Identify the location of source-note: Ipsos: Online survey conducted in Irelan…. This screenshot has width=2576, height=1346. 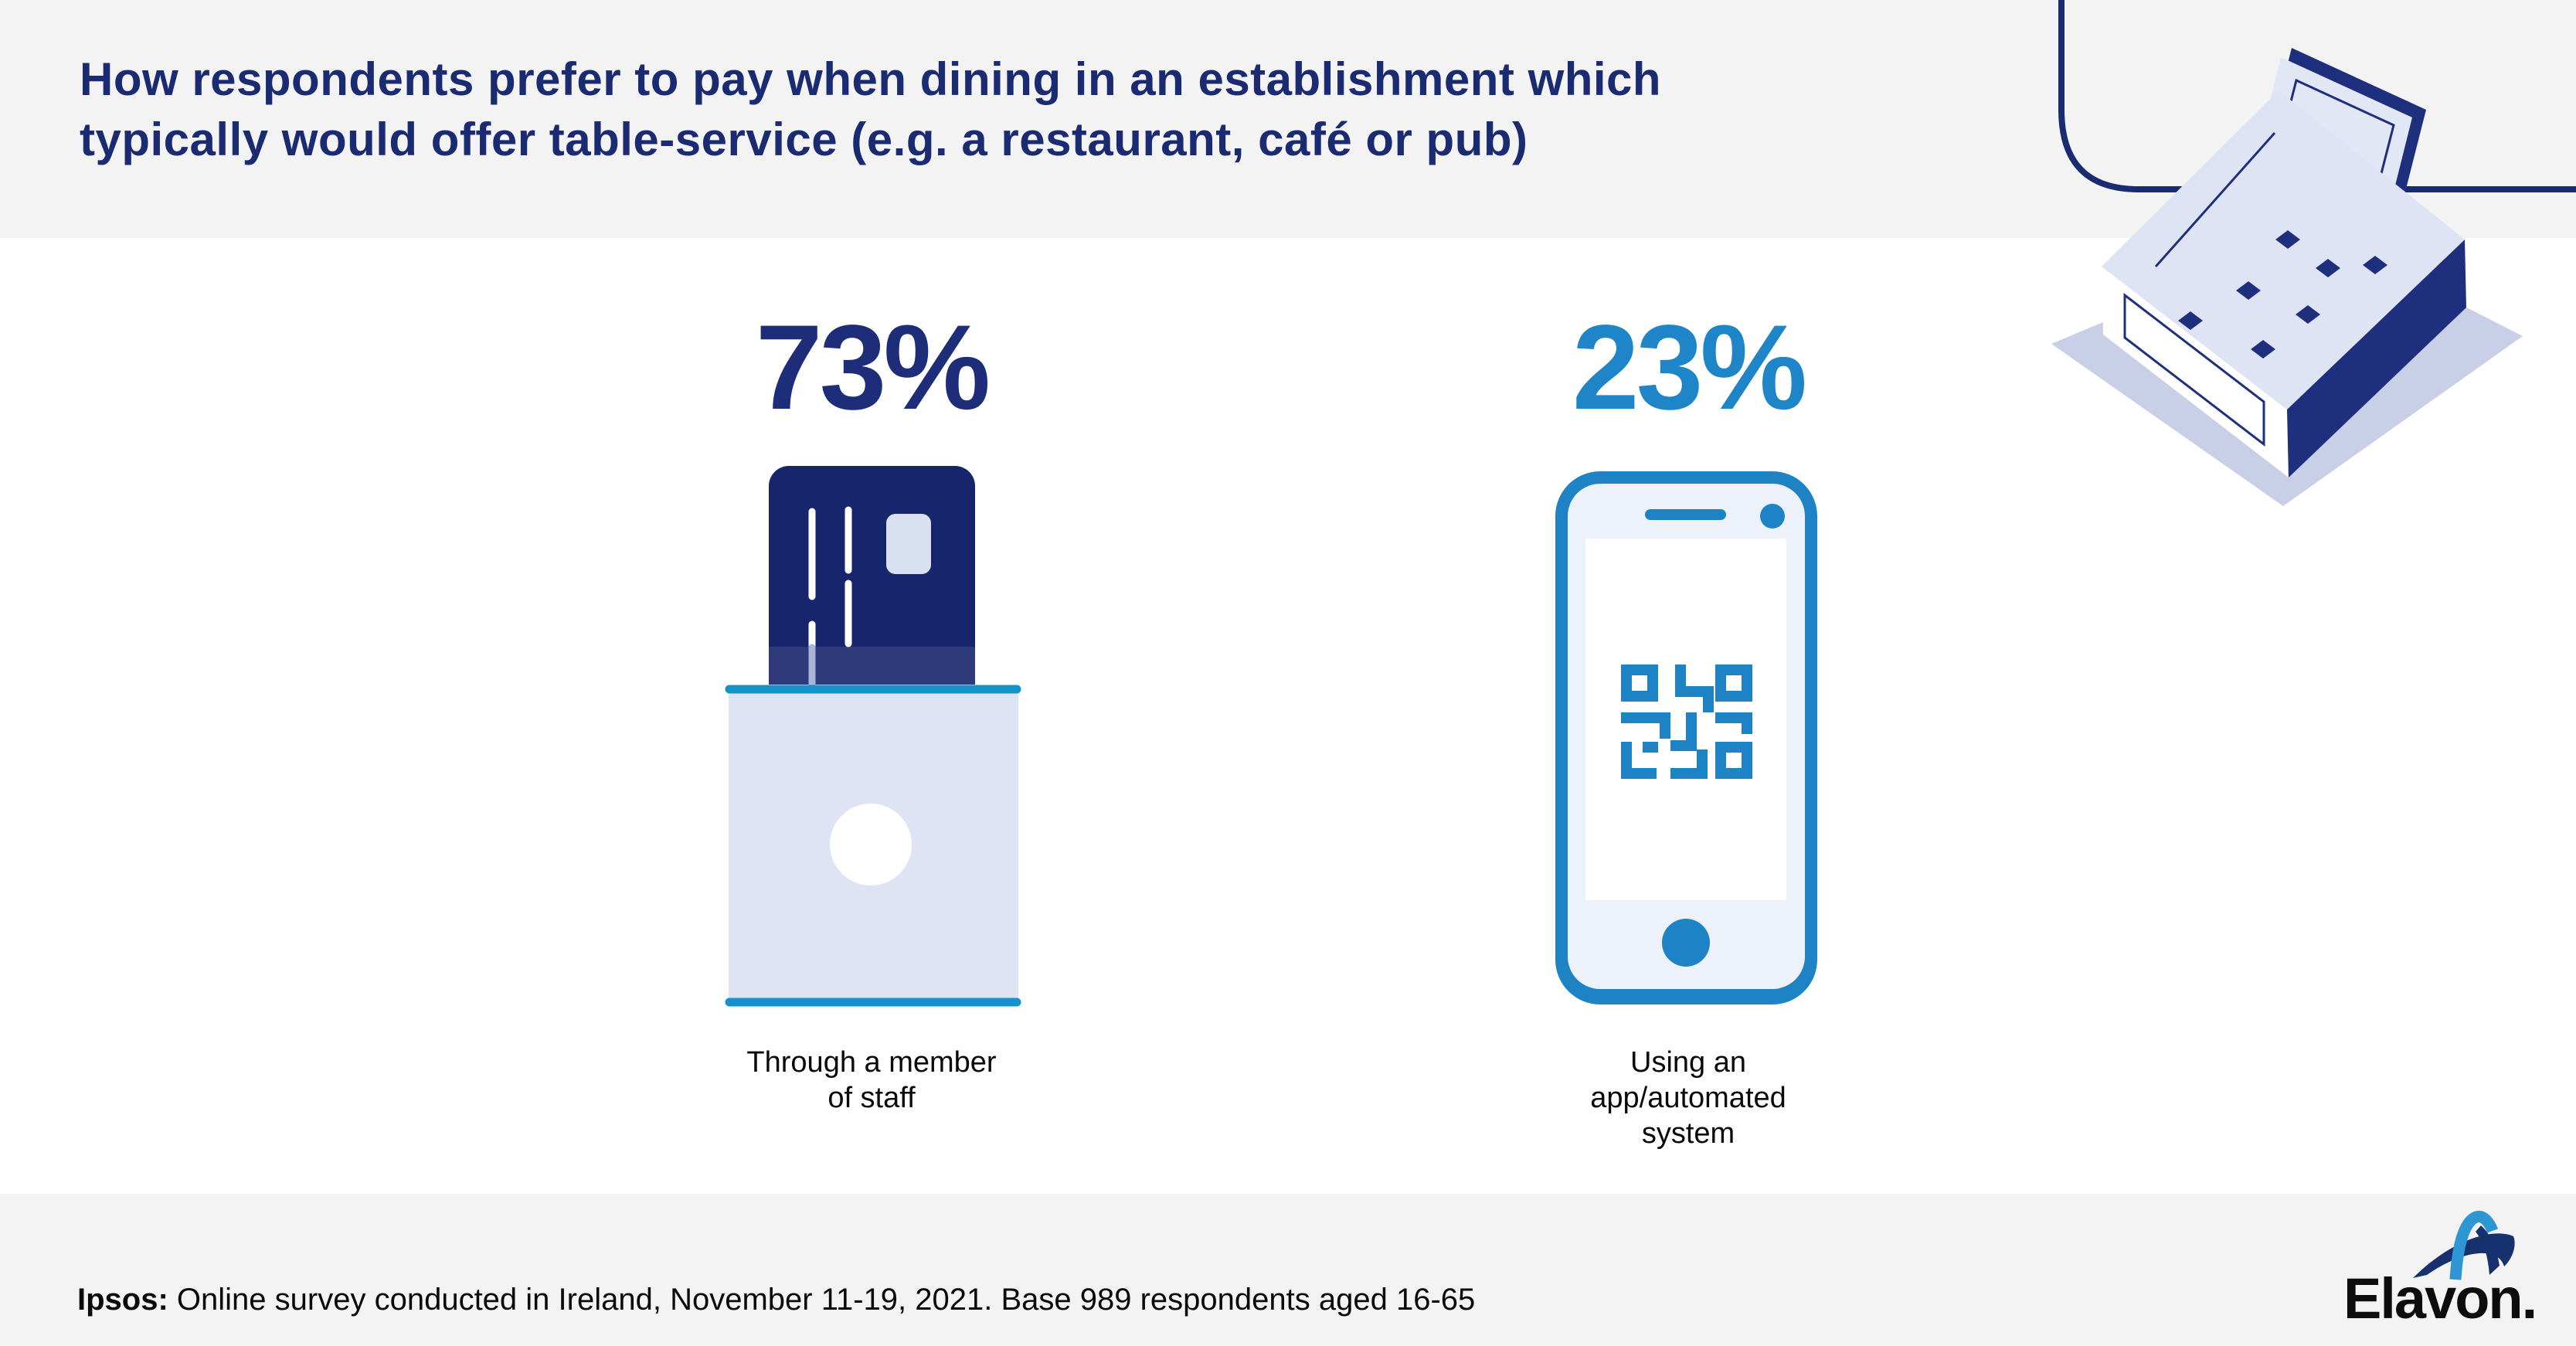
(776, 1300).